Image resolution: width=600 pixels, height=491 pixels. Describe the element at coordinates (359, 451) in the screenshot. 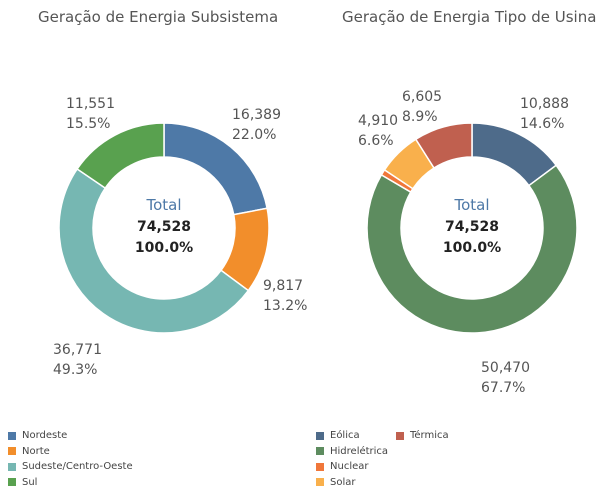

I see `legend-label: Hidrelétrica` at that location.